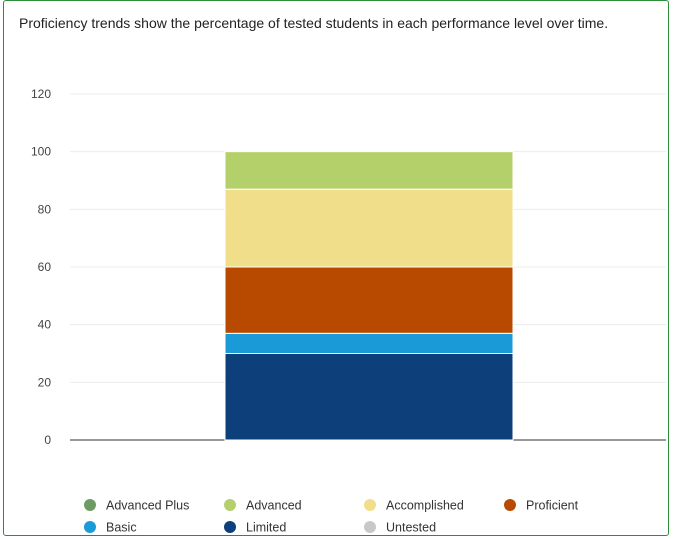 This screenshot has height=539, width=673. Describe the element at coordinates (47, 440) in the screenshot. I see `y-tick-label: 0` at that location.